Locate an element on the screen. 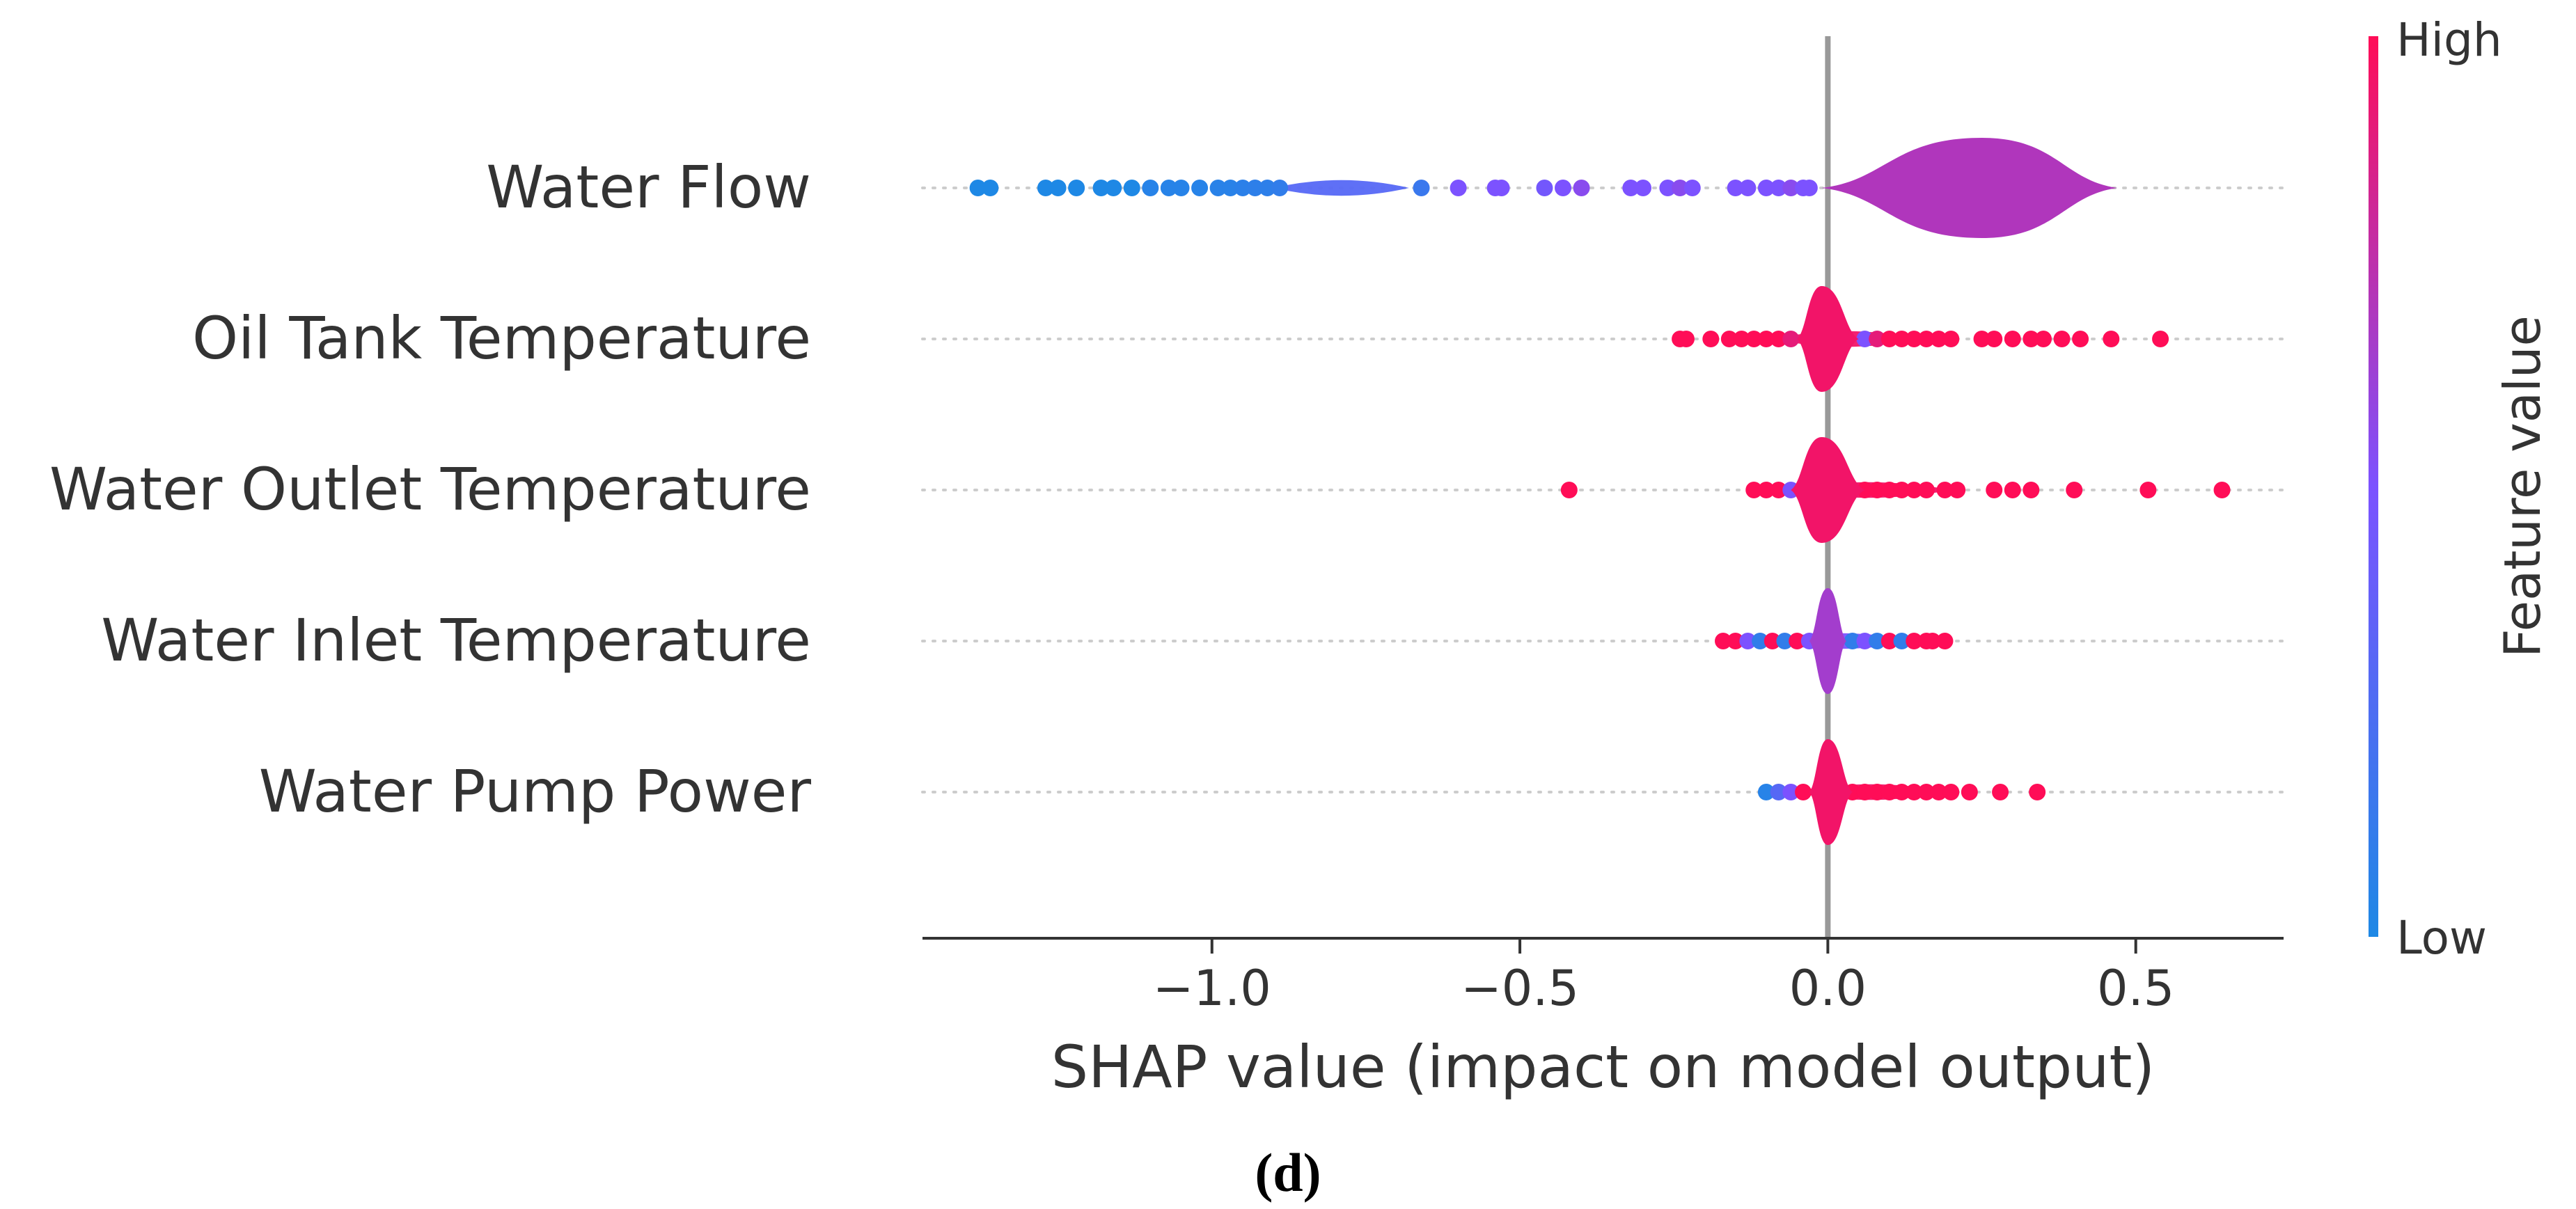  feature-label: Oil Tank Temperature is located at coordinates (501, 338).